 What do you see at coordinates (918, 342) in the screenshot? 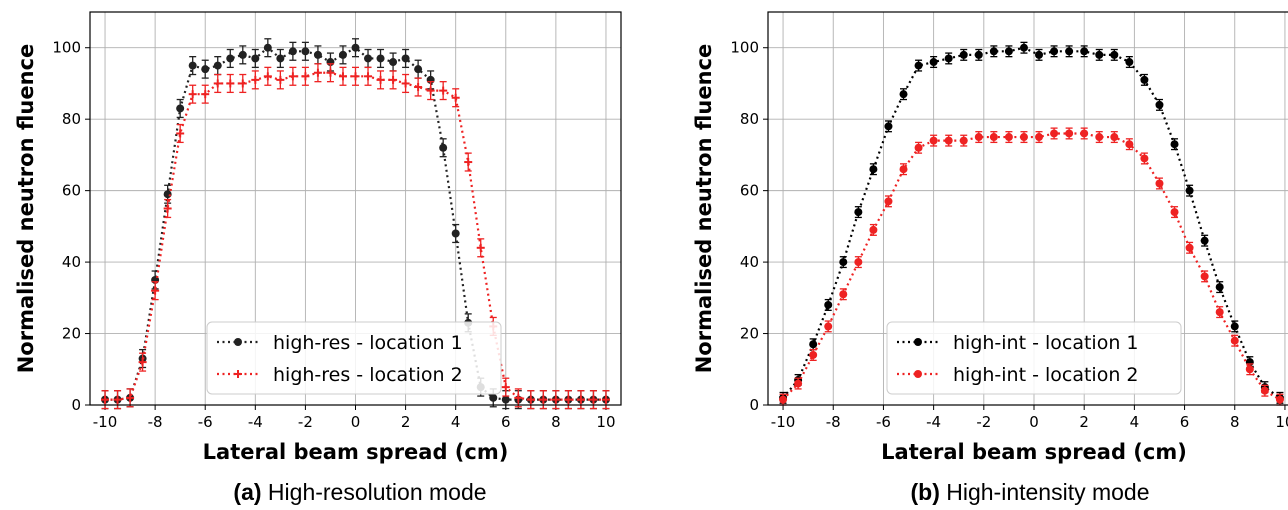
I see `legend-marker` at bounding box center [918, 342].